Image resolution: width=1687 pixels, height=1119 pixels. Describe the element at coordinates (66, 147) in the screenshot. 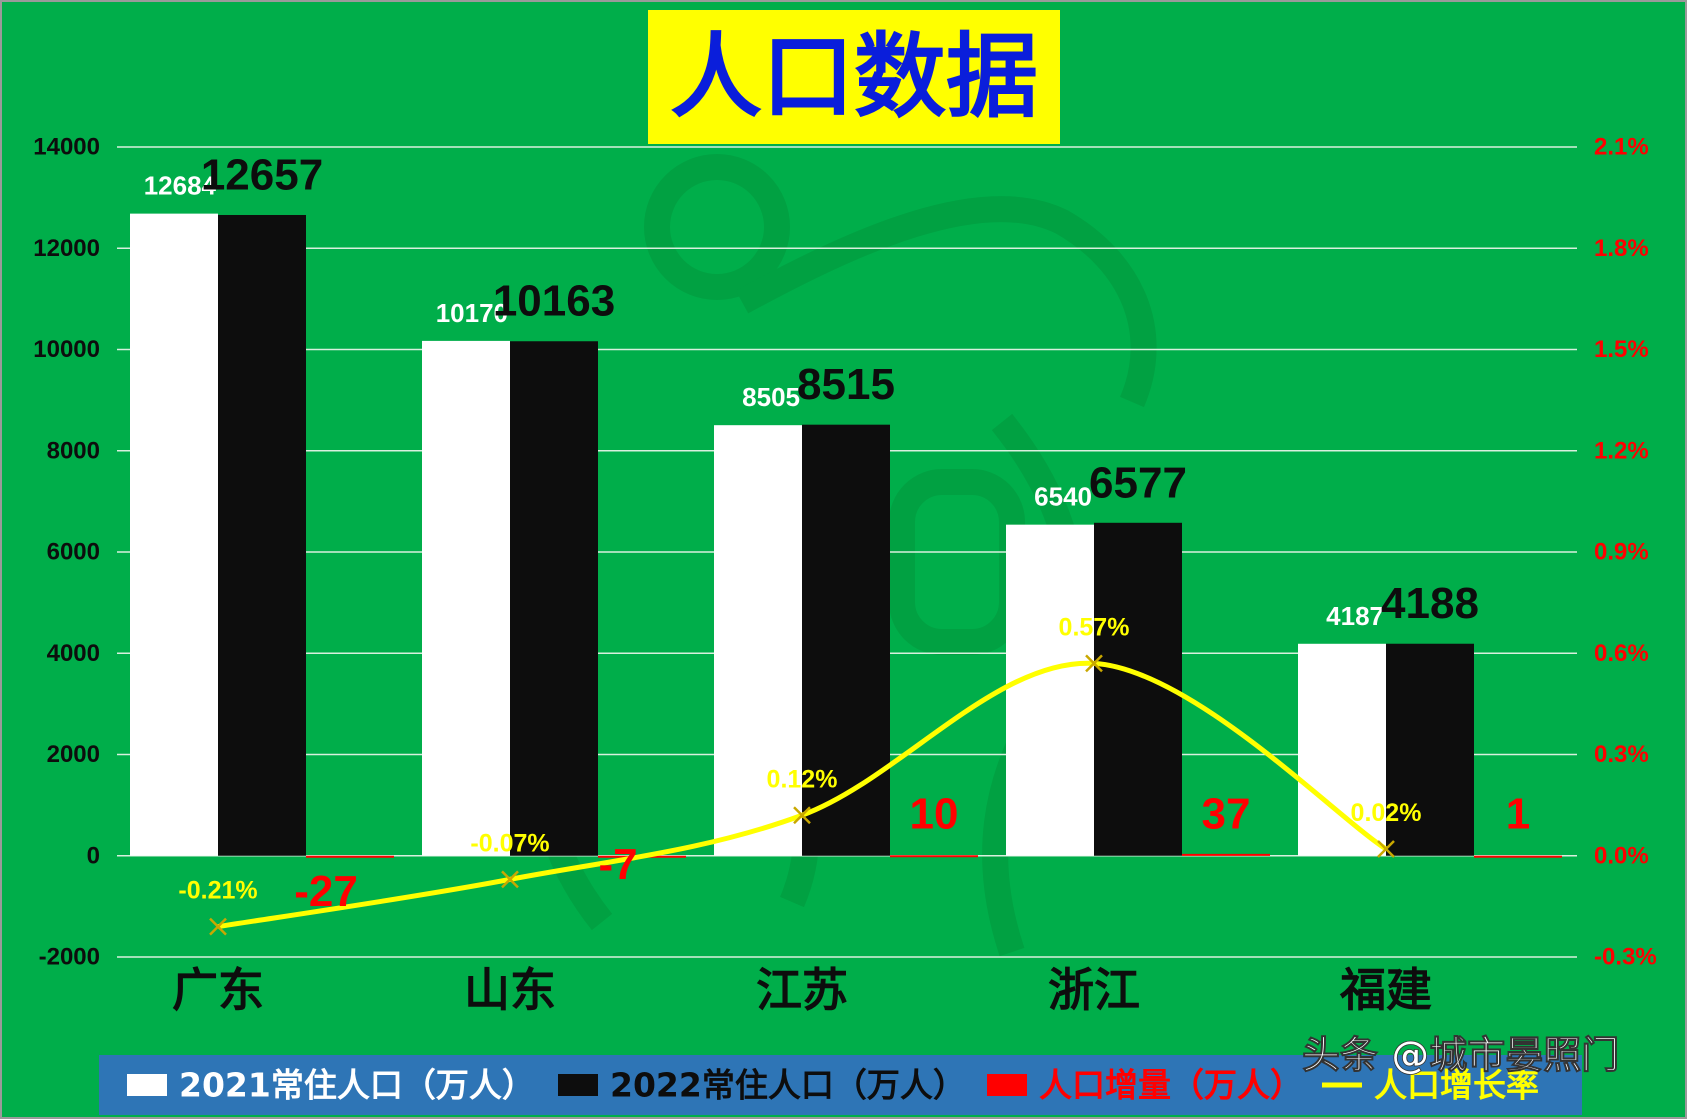

I see `left-tick-label: 14000` at that location.